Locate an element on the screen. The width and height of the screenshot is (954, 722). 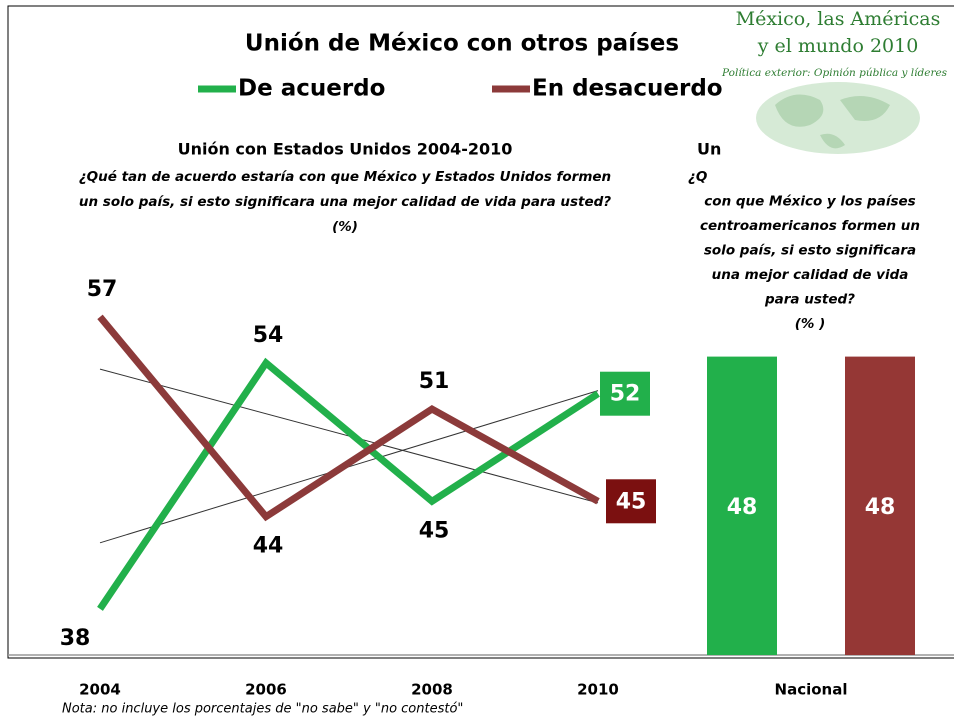
x-tick-label: 2010 is located at coordinates (598, 690).